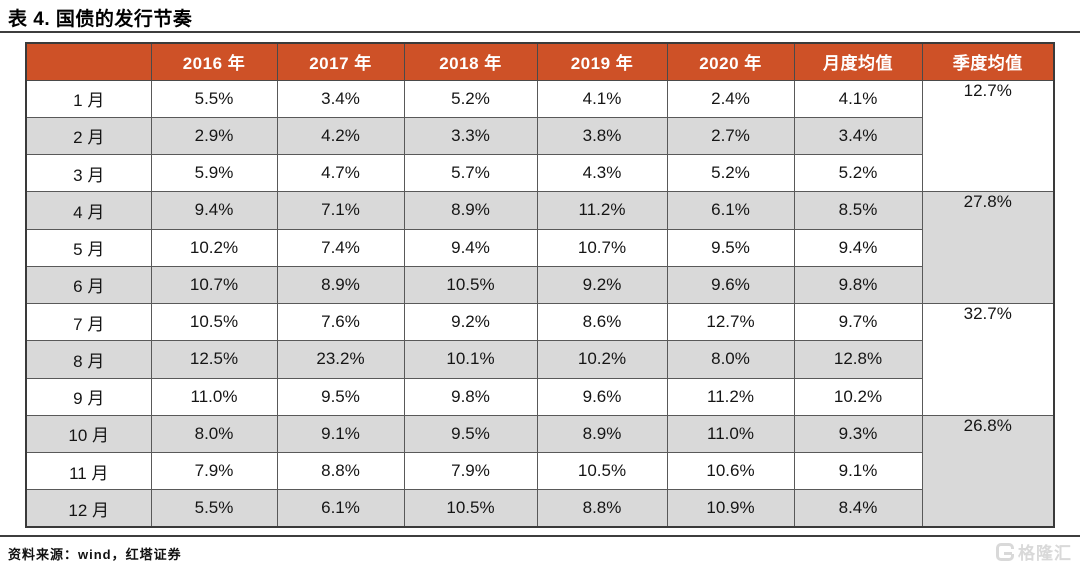 The height and width of the screenshot is (567, 1080). What do you see at coordinates (88, 61) in the screenshot?
I see `column-header-month` at bounding box center [88, 61].